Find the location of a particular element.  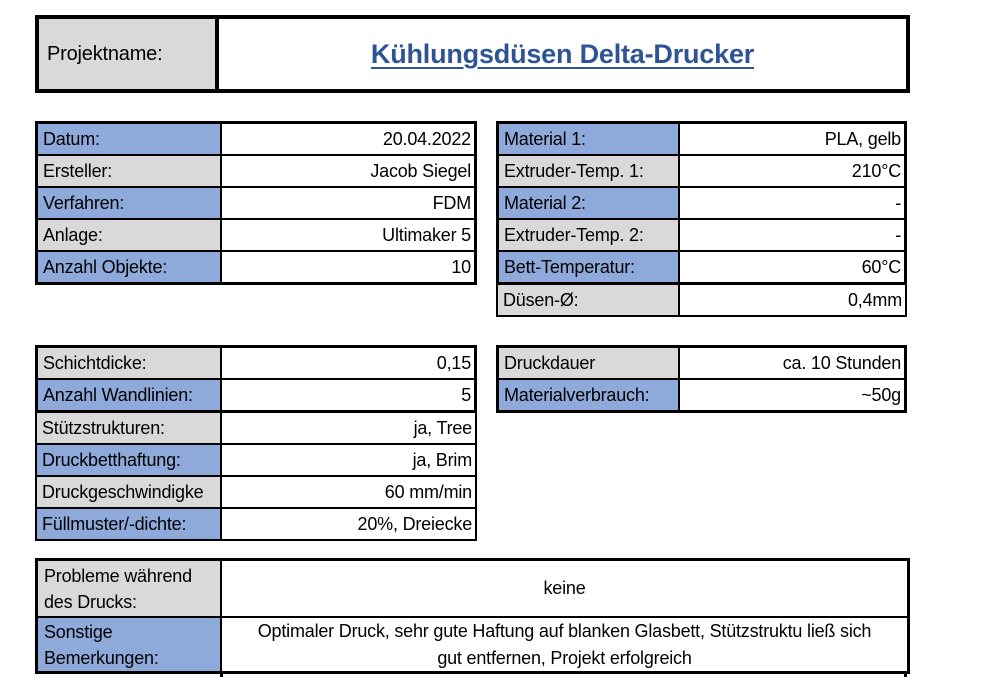

table-row: Extruder-Temp. 1: 210°C is located at coordinates (701, 172).